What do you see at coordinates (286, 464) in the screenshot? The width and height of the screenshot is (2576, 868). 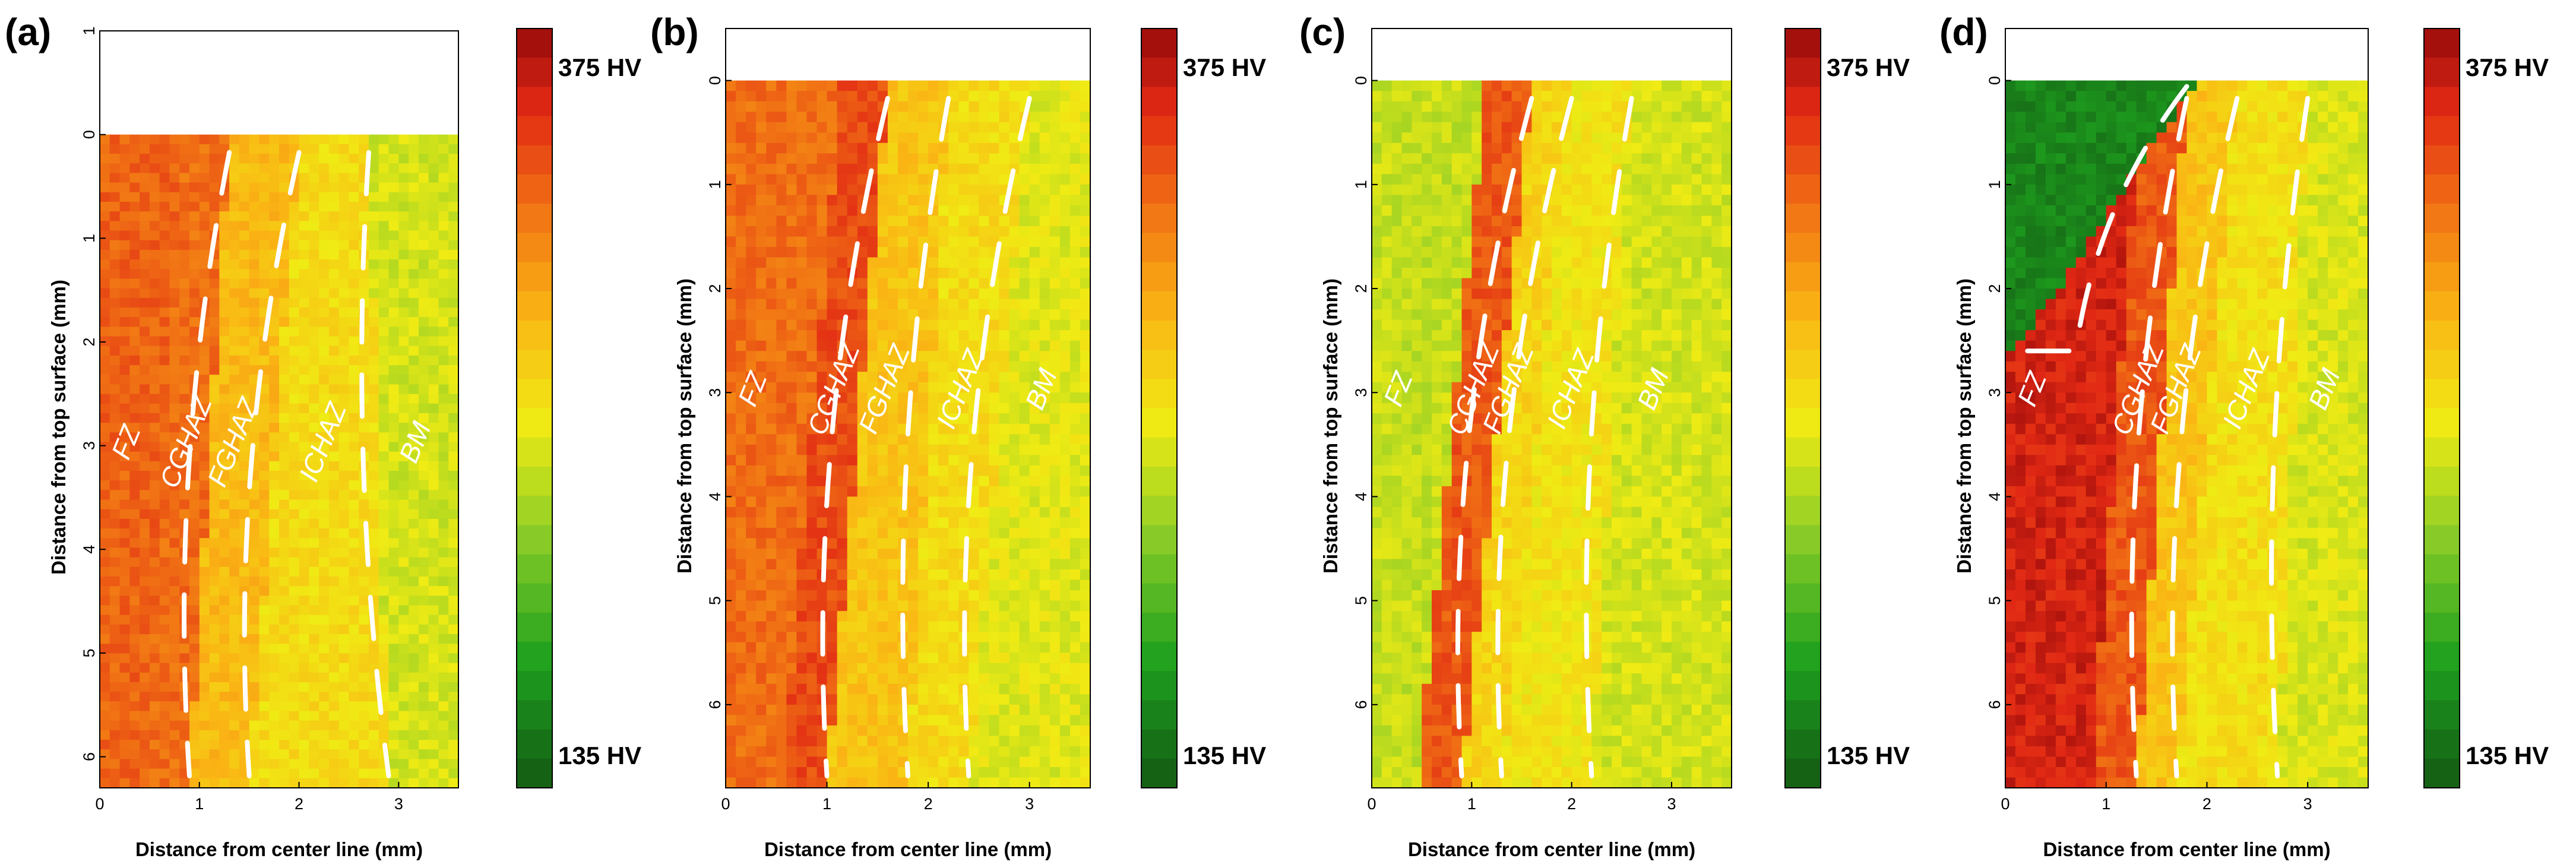 I see `zone-boundaries` at bounding box center [286, 464].